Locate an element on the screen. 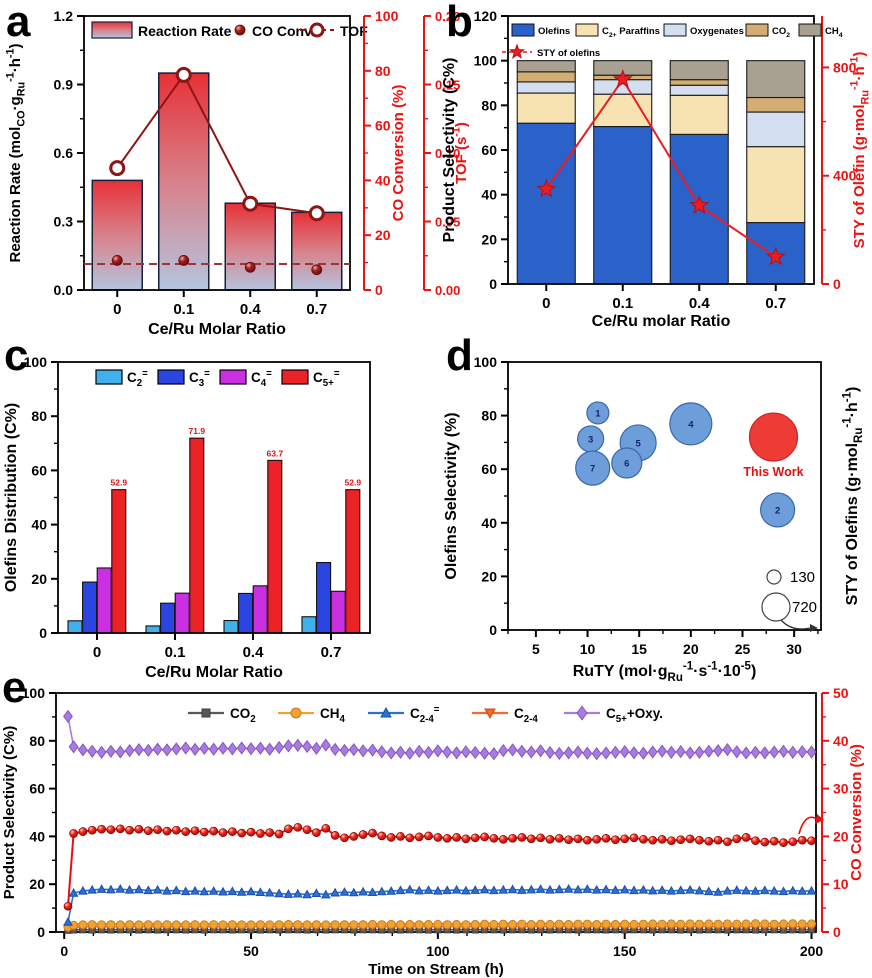 This screenshot has height=978, width=872. tick-label: 0.15 is located at coordinates (447, 85).